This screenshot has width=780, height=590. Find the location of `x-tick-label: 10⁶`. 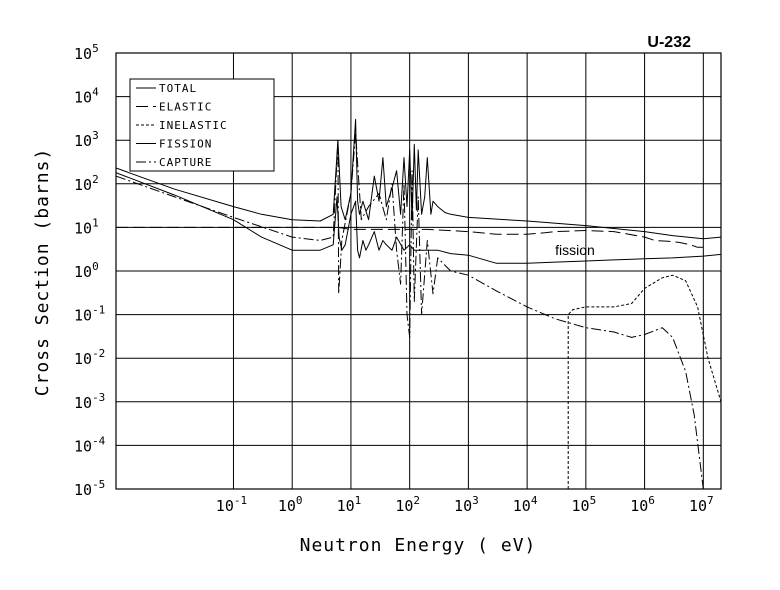

x-tick-label: 10⁶ is located at coordinates (642, 504).